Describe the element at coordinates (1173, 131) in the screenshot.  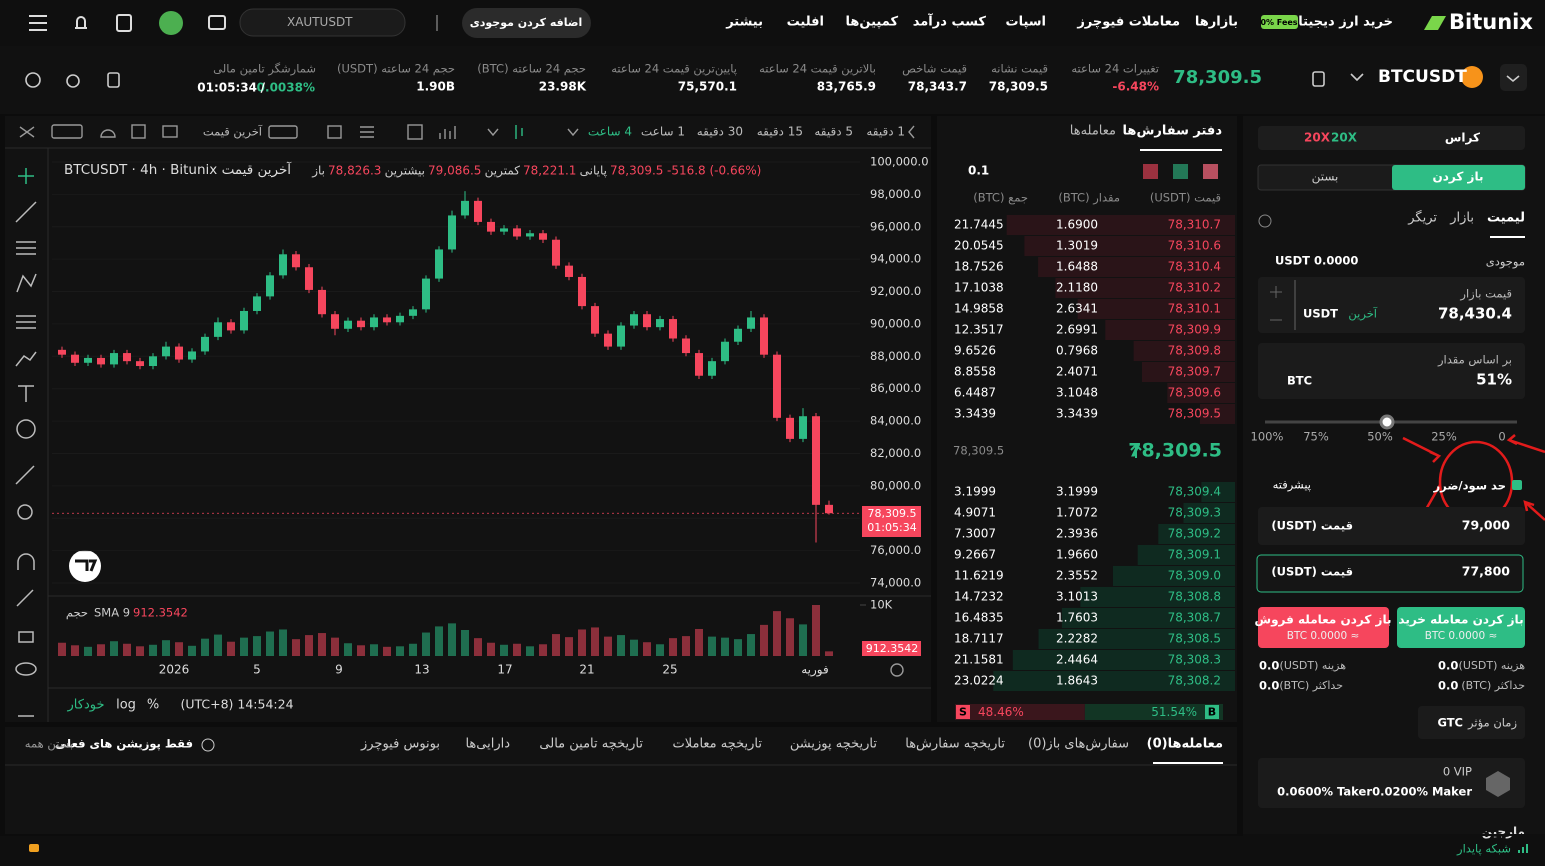
I see `tab: دفتر سفارش‌ها` at that location.